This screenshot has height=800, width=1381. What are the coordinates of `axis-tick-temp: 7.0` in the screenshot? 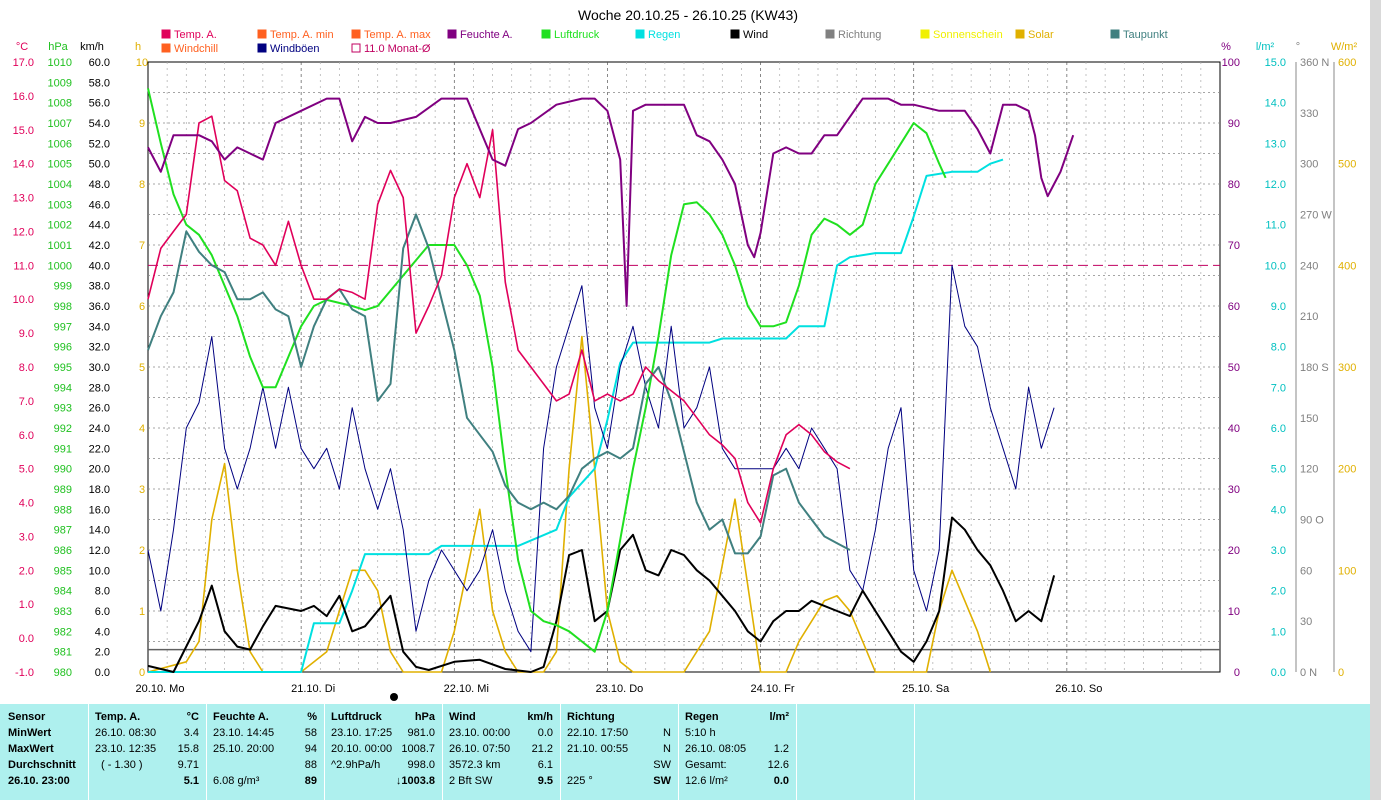 It's located at (26, 402).